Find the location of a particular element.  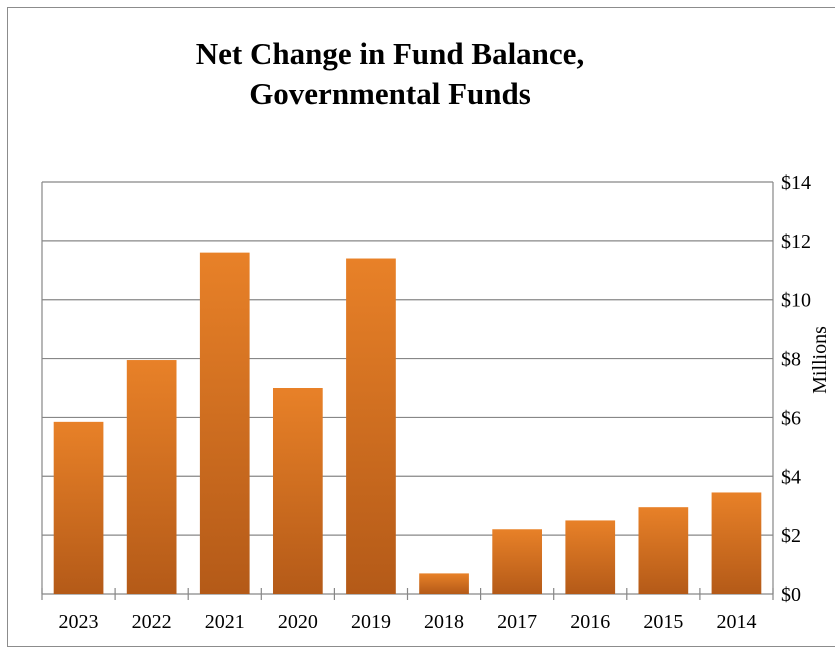

y-tick-label: $14 is located at coordinates (796, 183).